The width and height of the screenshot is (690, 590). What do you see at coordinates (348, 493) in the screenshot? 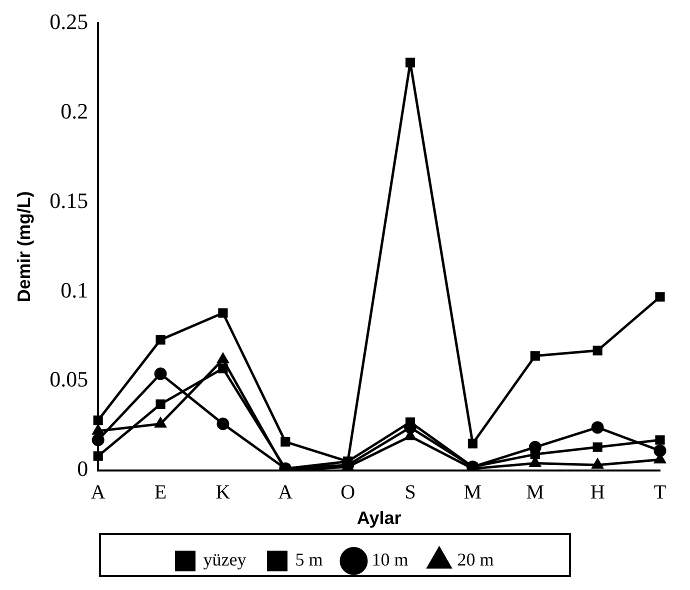
I see `x-tick-label: O` at bounding box center [348, 493].